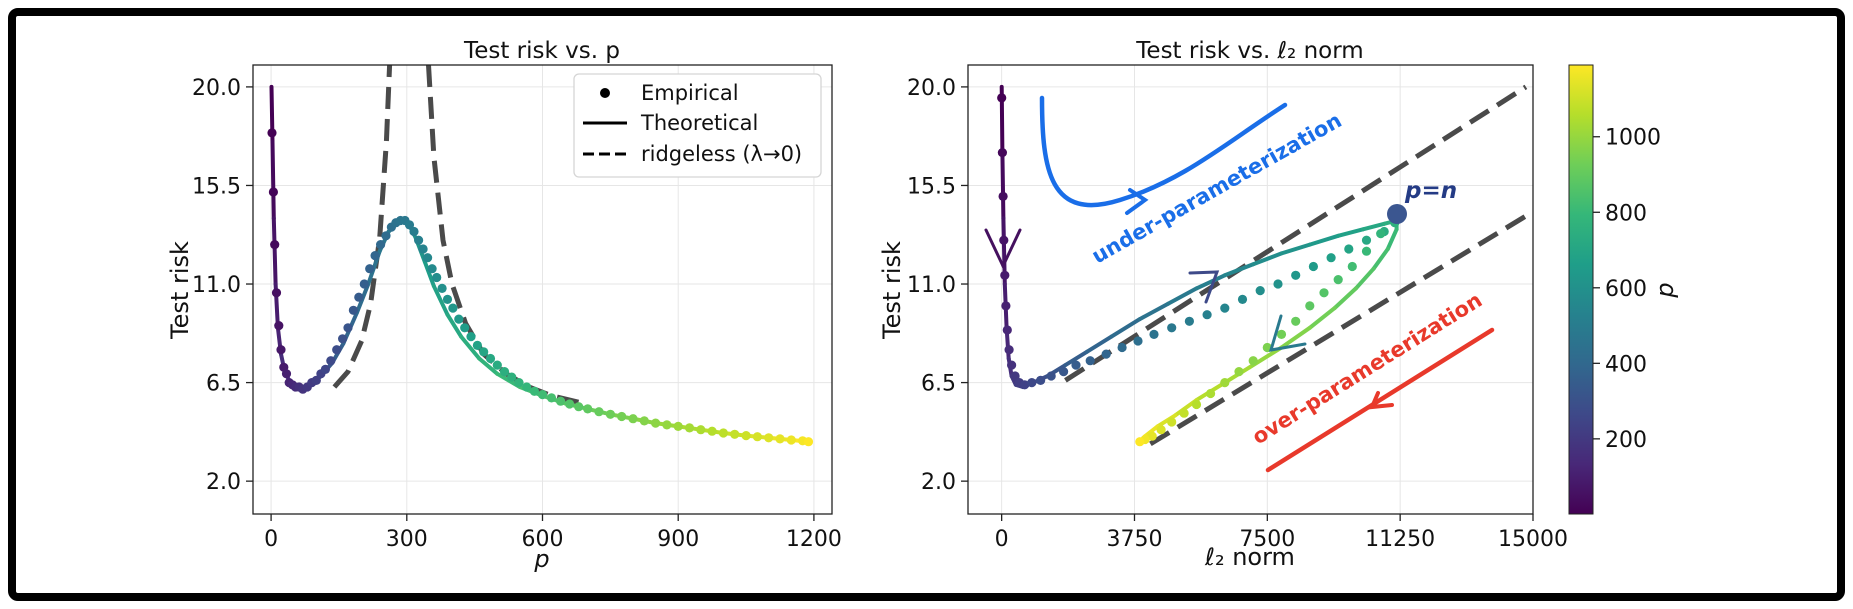 The height and width of the screenshot is (609, 1853). Describe the element at coordinates (1533, 539) in the screenshot. I see `right-x-tick-label: 15000` at that location.